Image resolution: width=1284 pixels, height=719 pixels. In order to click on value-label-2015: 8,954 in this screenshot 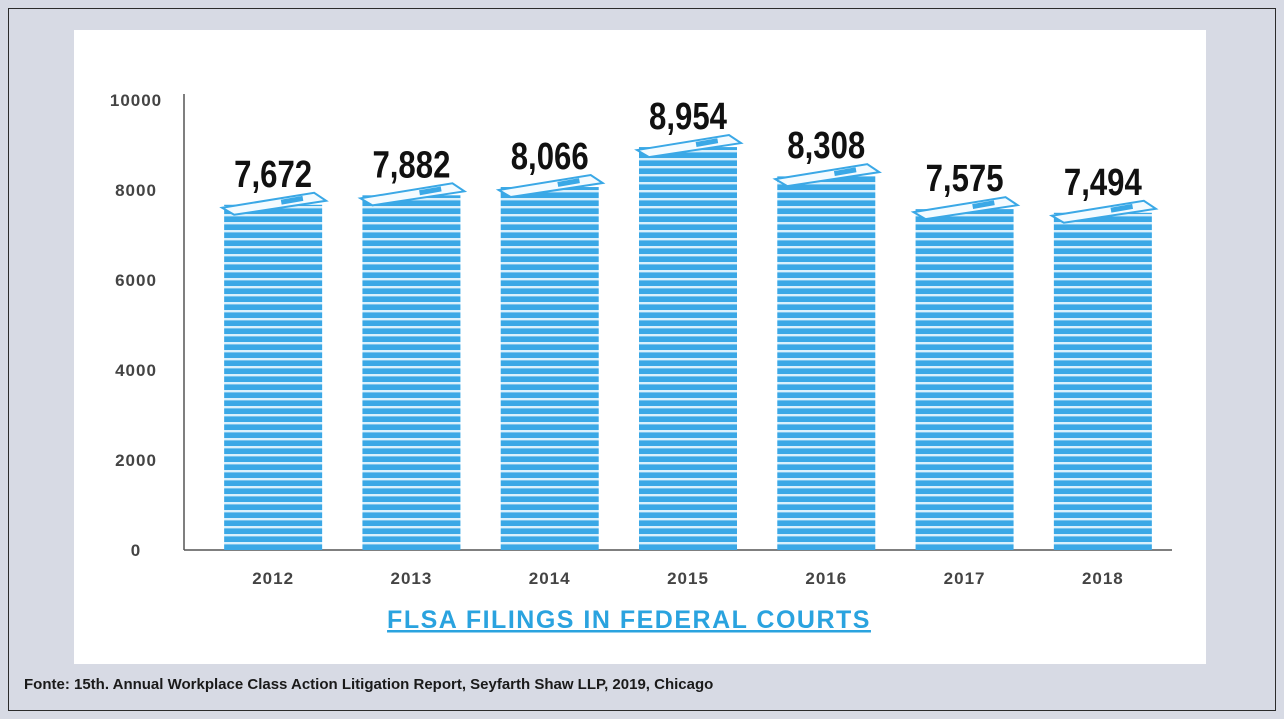, I will do `click(688, 117)`.